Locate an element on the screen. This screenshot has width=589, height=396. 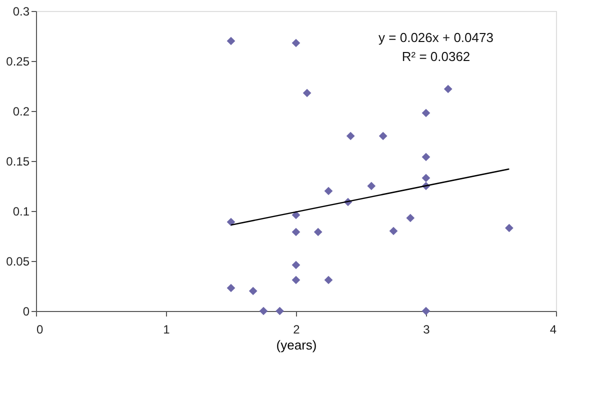
y-tick-label: 0.1 is located at coordinates (21, 211).